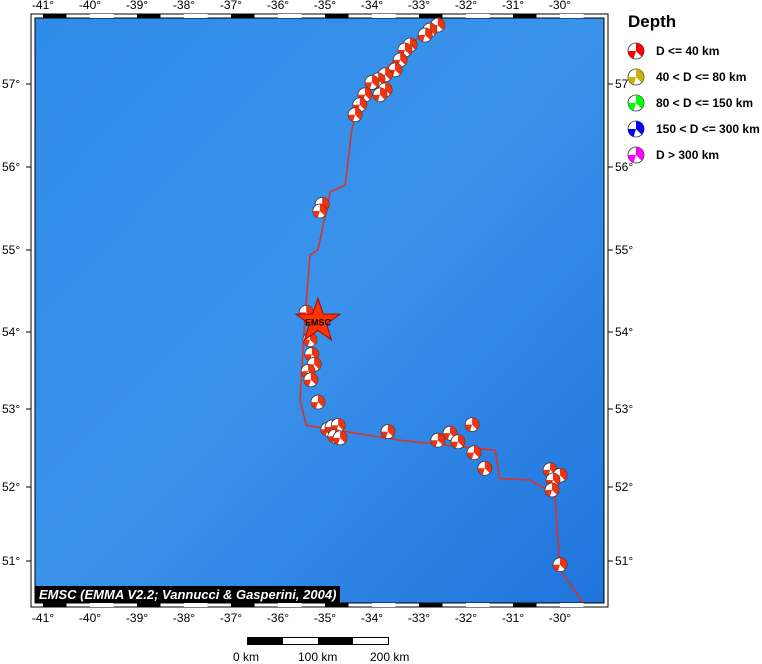 Image resolution: width=762 pixels, height=664 pixels. I want to click on lat-tick-label-right: 55°, so click(624, 250).